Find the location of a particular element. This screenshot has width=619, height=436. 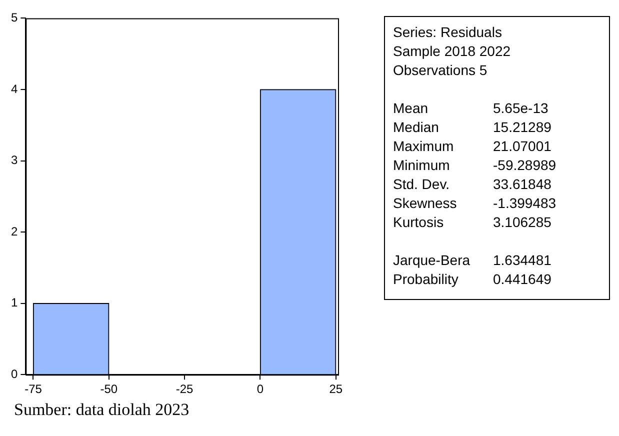

x-tick-label: 0 is located at coordinates (260, 389).